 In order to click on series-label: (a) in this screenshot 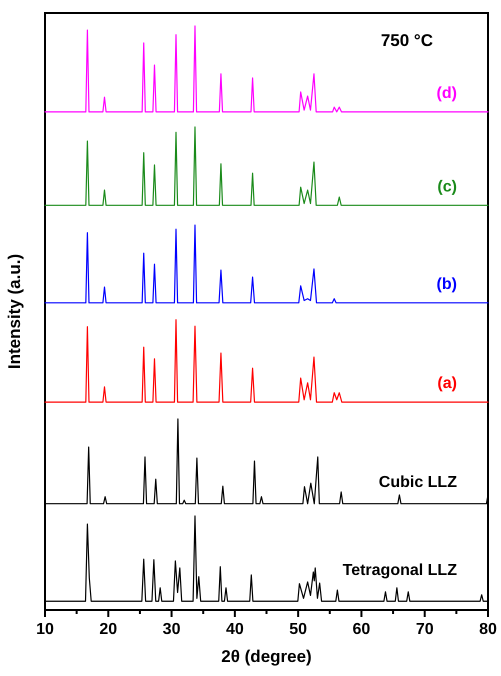, I will do `click(447, 383)`.